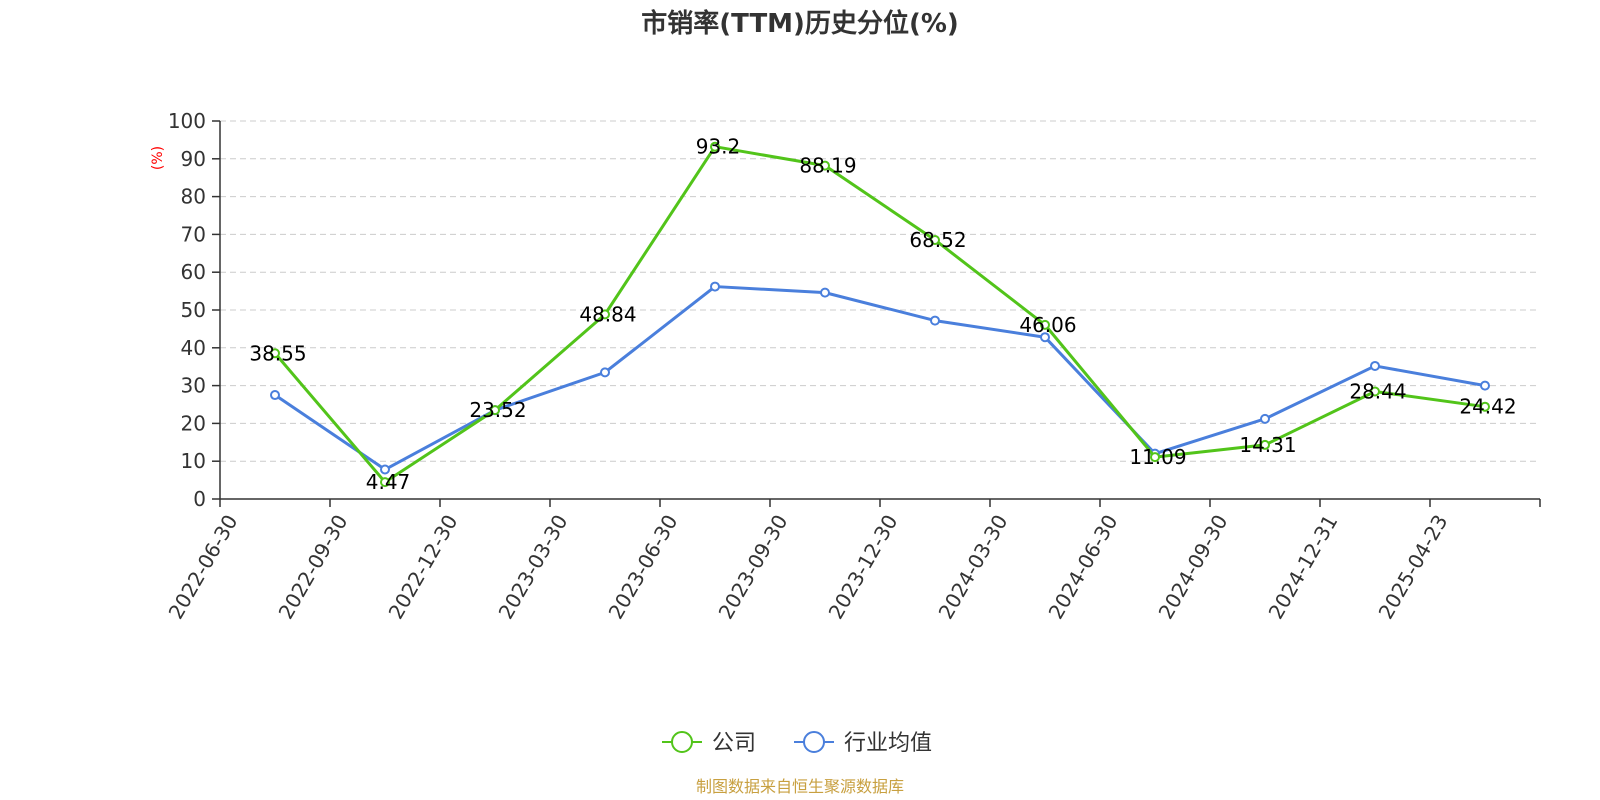 Image resolution: width=1600 pixels, height=800 pixels. What do you see at coordinates (734, 743) in the screenshot?
I see `legend-label: 公司` at bounding box center [734, 743].